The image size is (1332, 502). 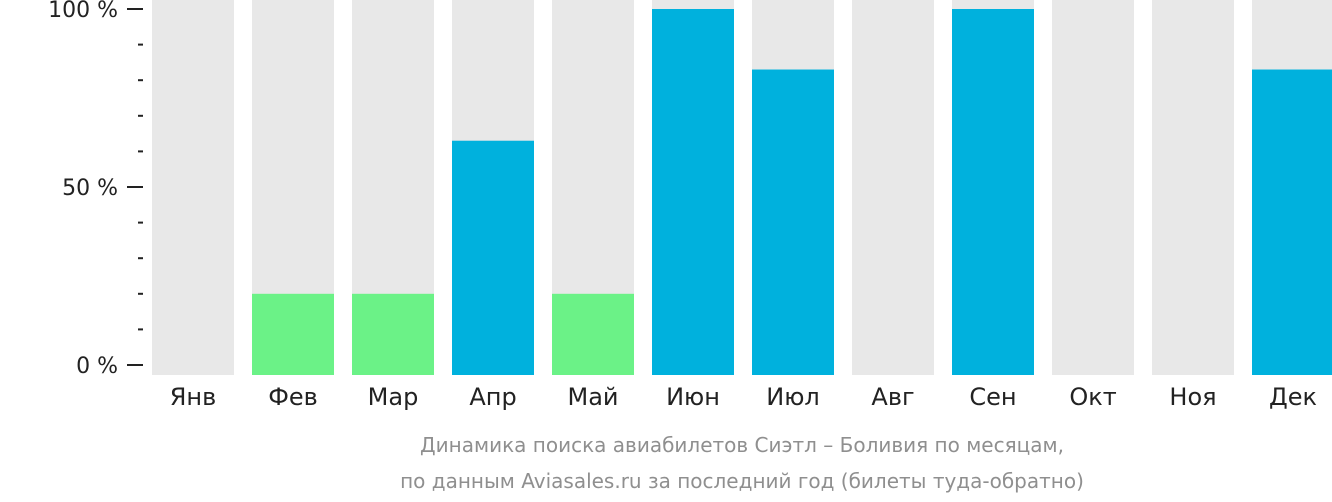 What do you see at coordinates (1092, 397) in the screenshot?
I see `x-tick-label: Окт` at bounding box center [1092, 397].